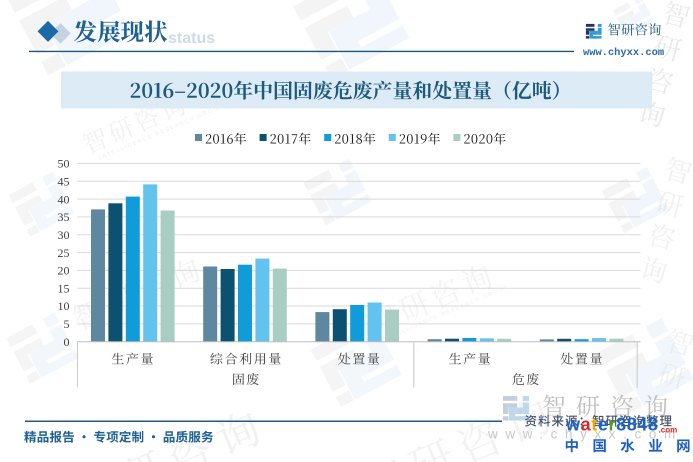 This screenshot has width=693, height=462. What do you see at coordinates (67, 324) in the screenshot?
I see `svg-text: 5` at bounding box center [67, 324].